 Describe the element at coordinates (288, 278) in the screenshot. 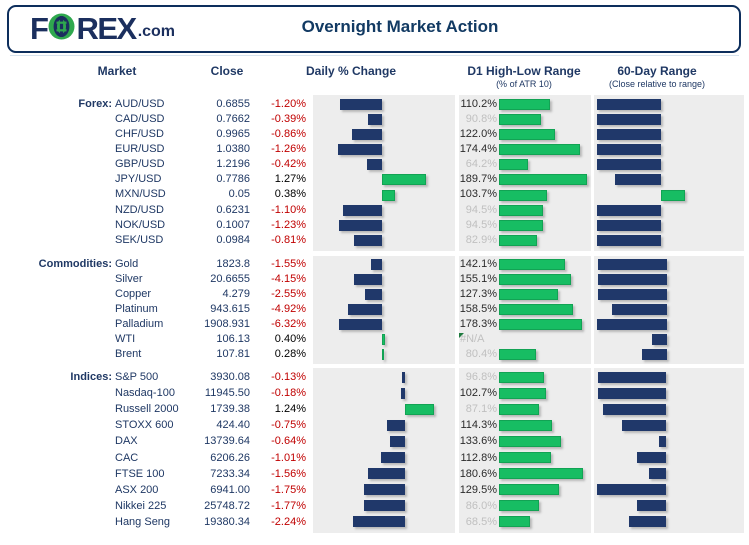

I see `daily-change-value: -4.15%` at that location.